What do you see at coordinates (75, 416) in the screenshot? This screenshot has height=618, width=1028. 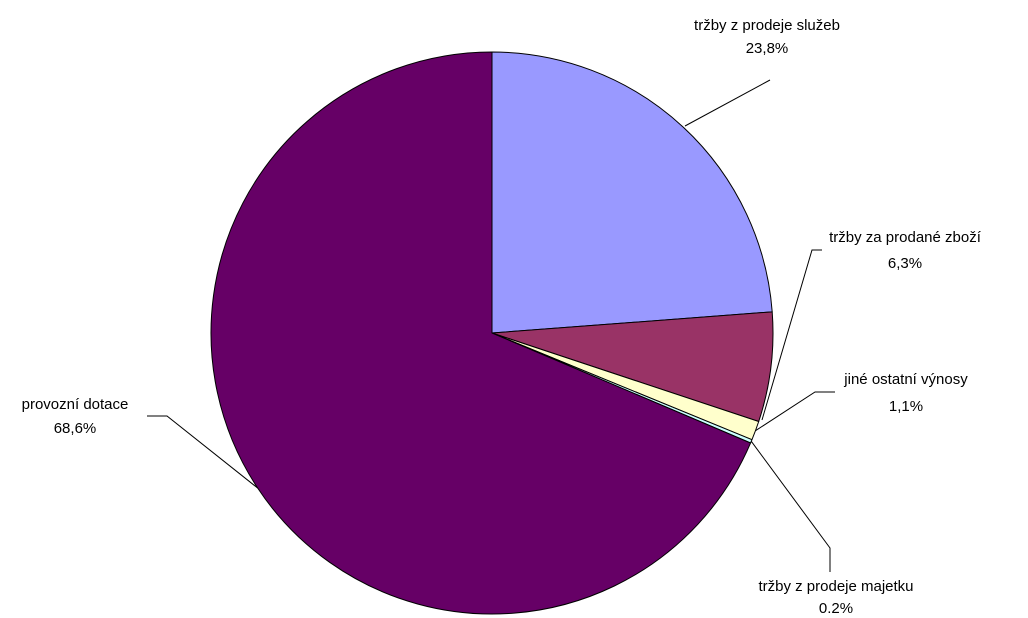 I see `slice-label-group-provozní-dotace: provozní dotace 68,6%` at bounding box center [75, 416].